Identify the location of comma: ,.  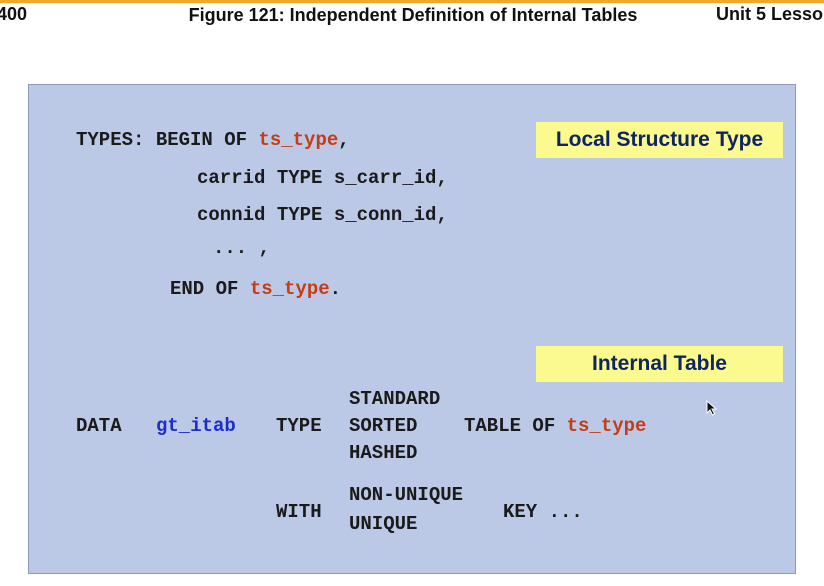
(344, 140).